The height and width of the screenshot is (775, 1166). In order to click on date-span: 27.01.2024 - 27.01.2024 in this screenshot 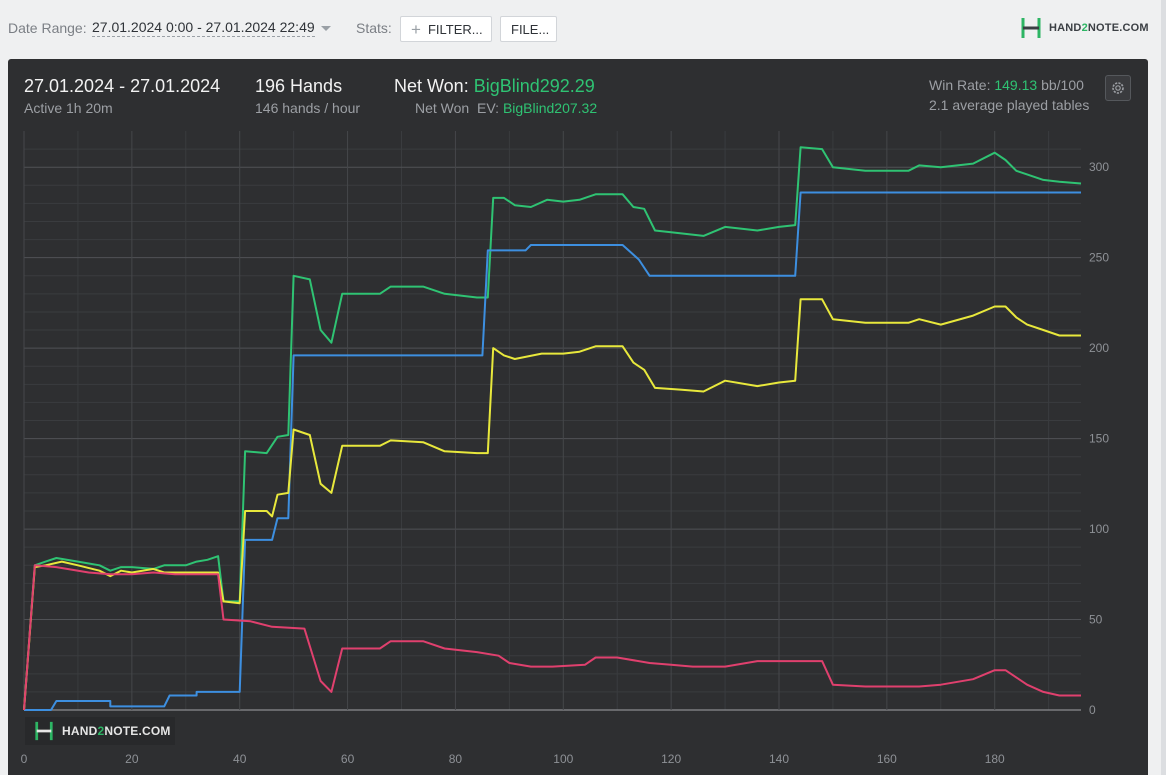, I will do `click(122, 86)`.